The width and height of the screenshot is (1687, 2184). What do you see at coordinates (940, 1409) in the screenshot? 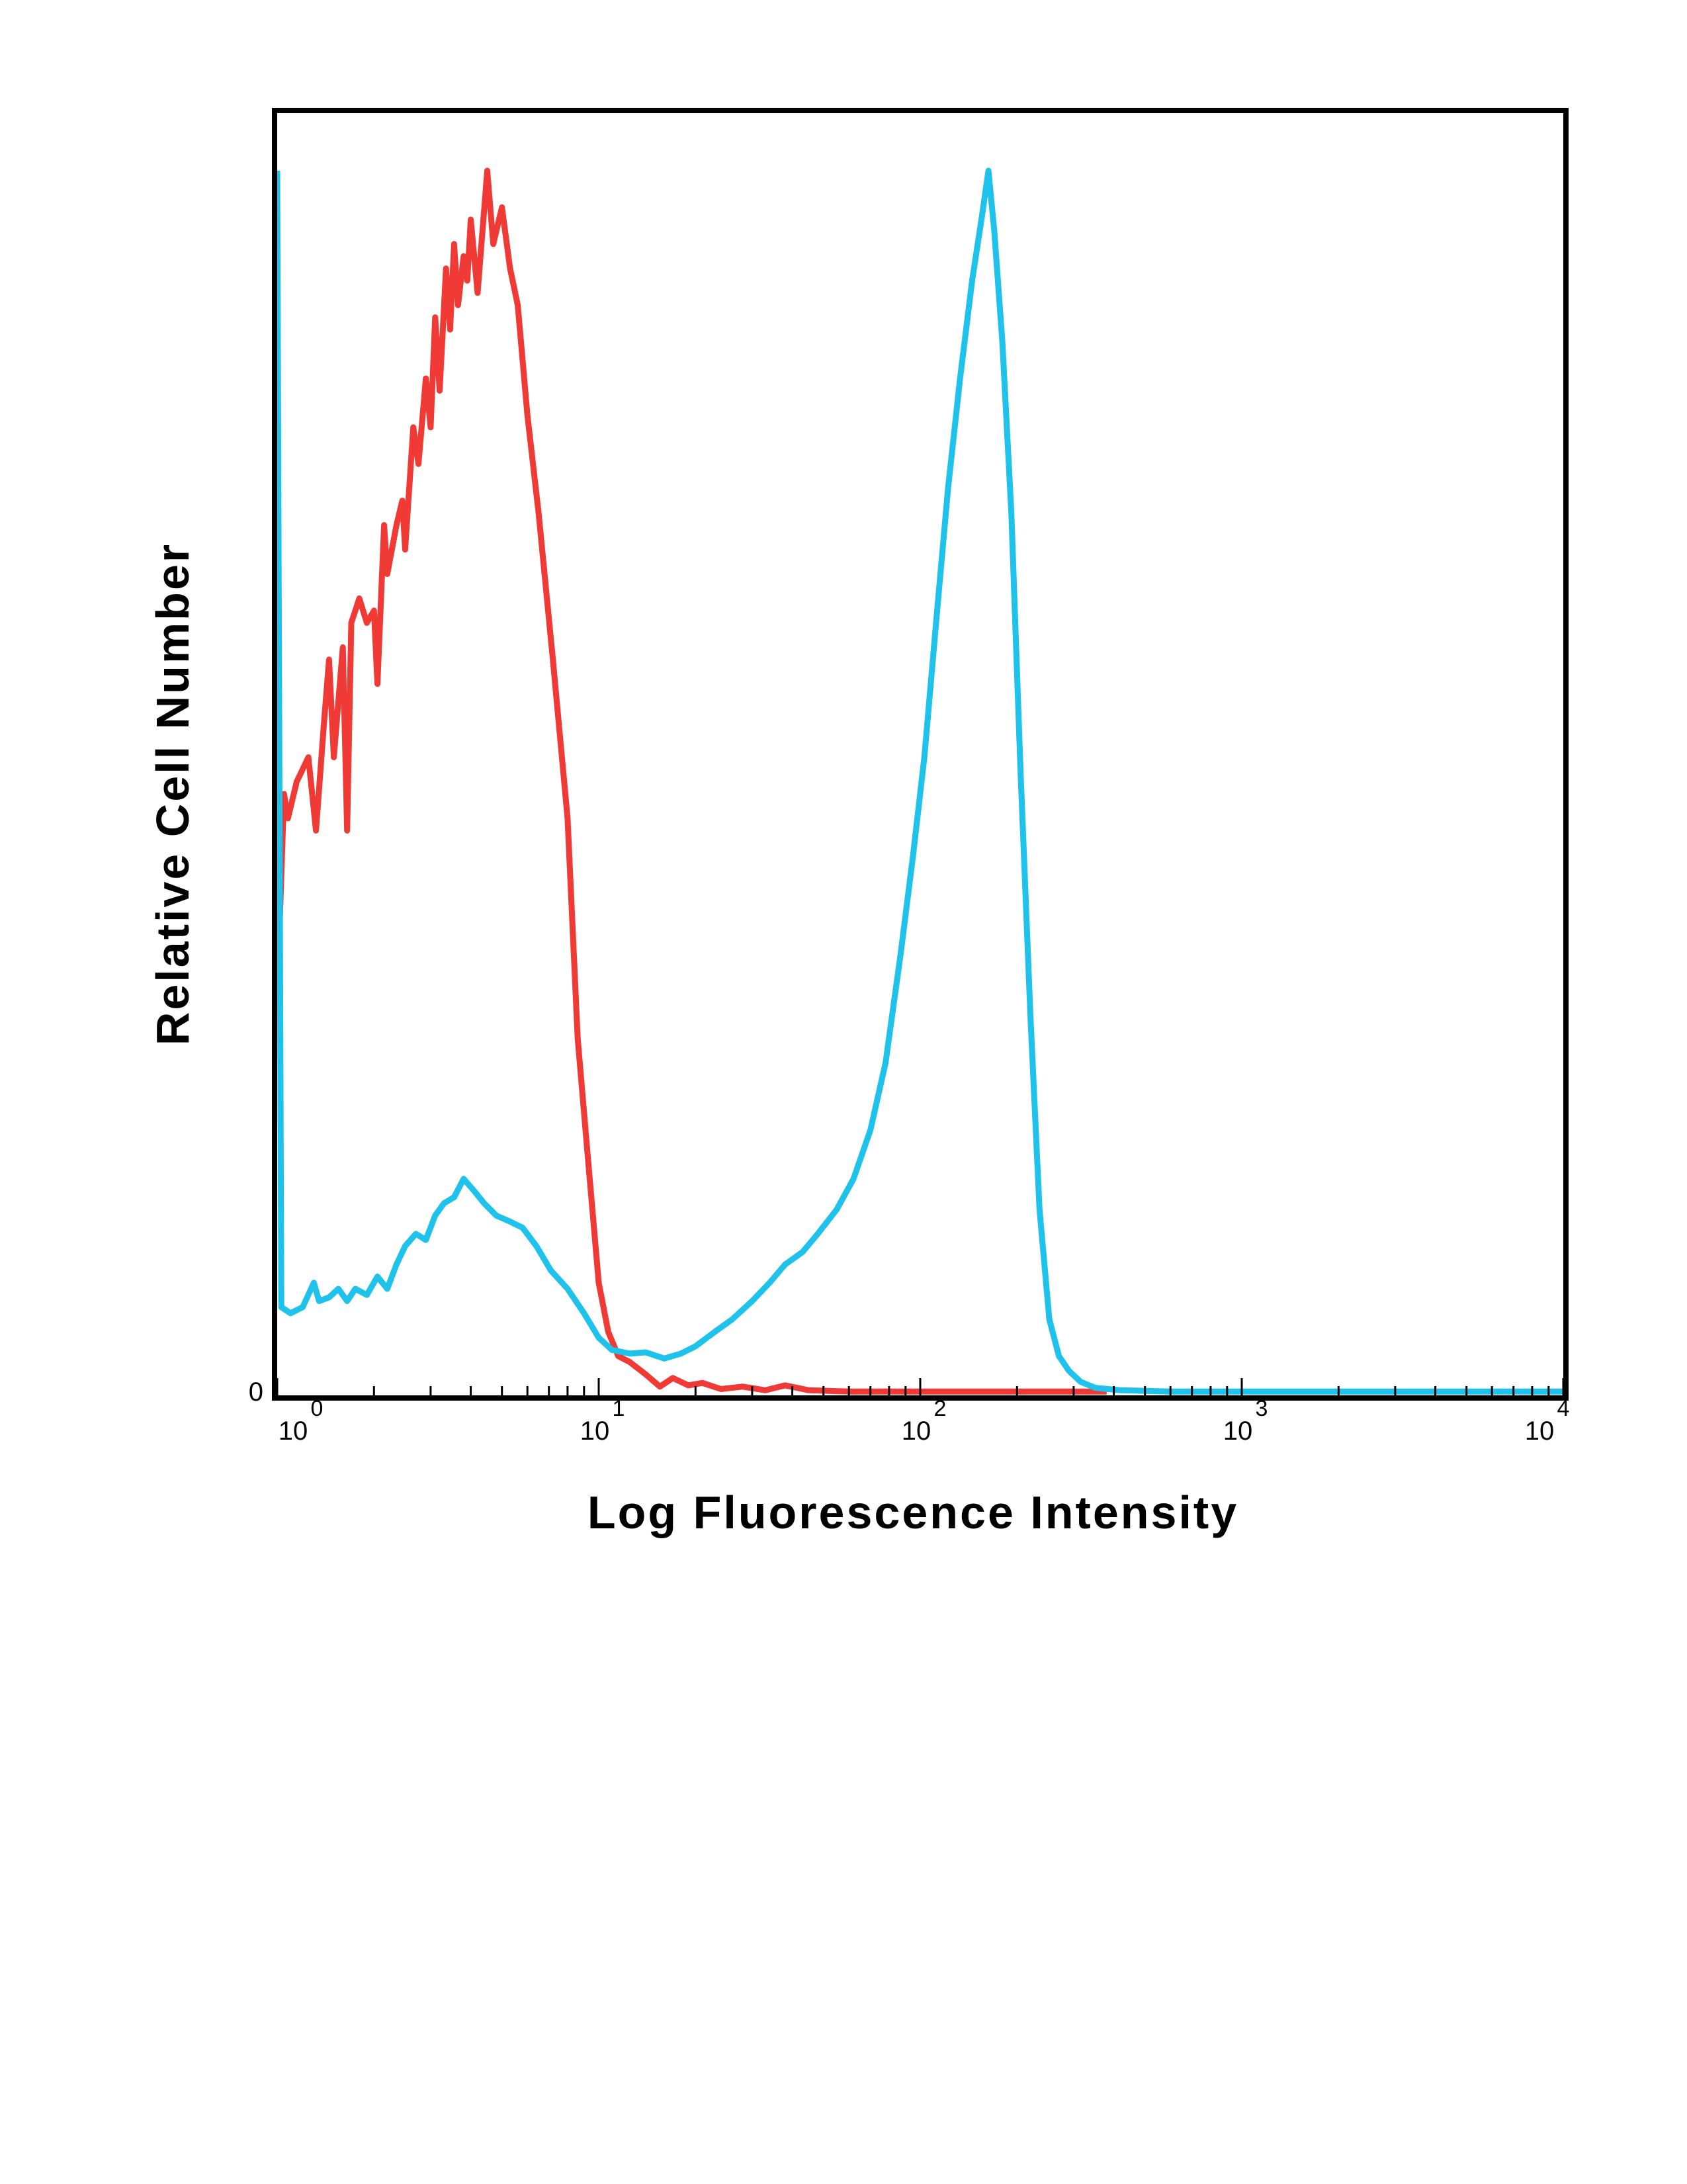
I see `x-tick-label-exponent: 2` at bounding box center [940, 1409].